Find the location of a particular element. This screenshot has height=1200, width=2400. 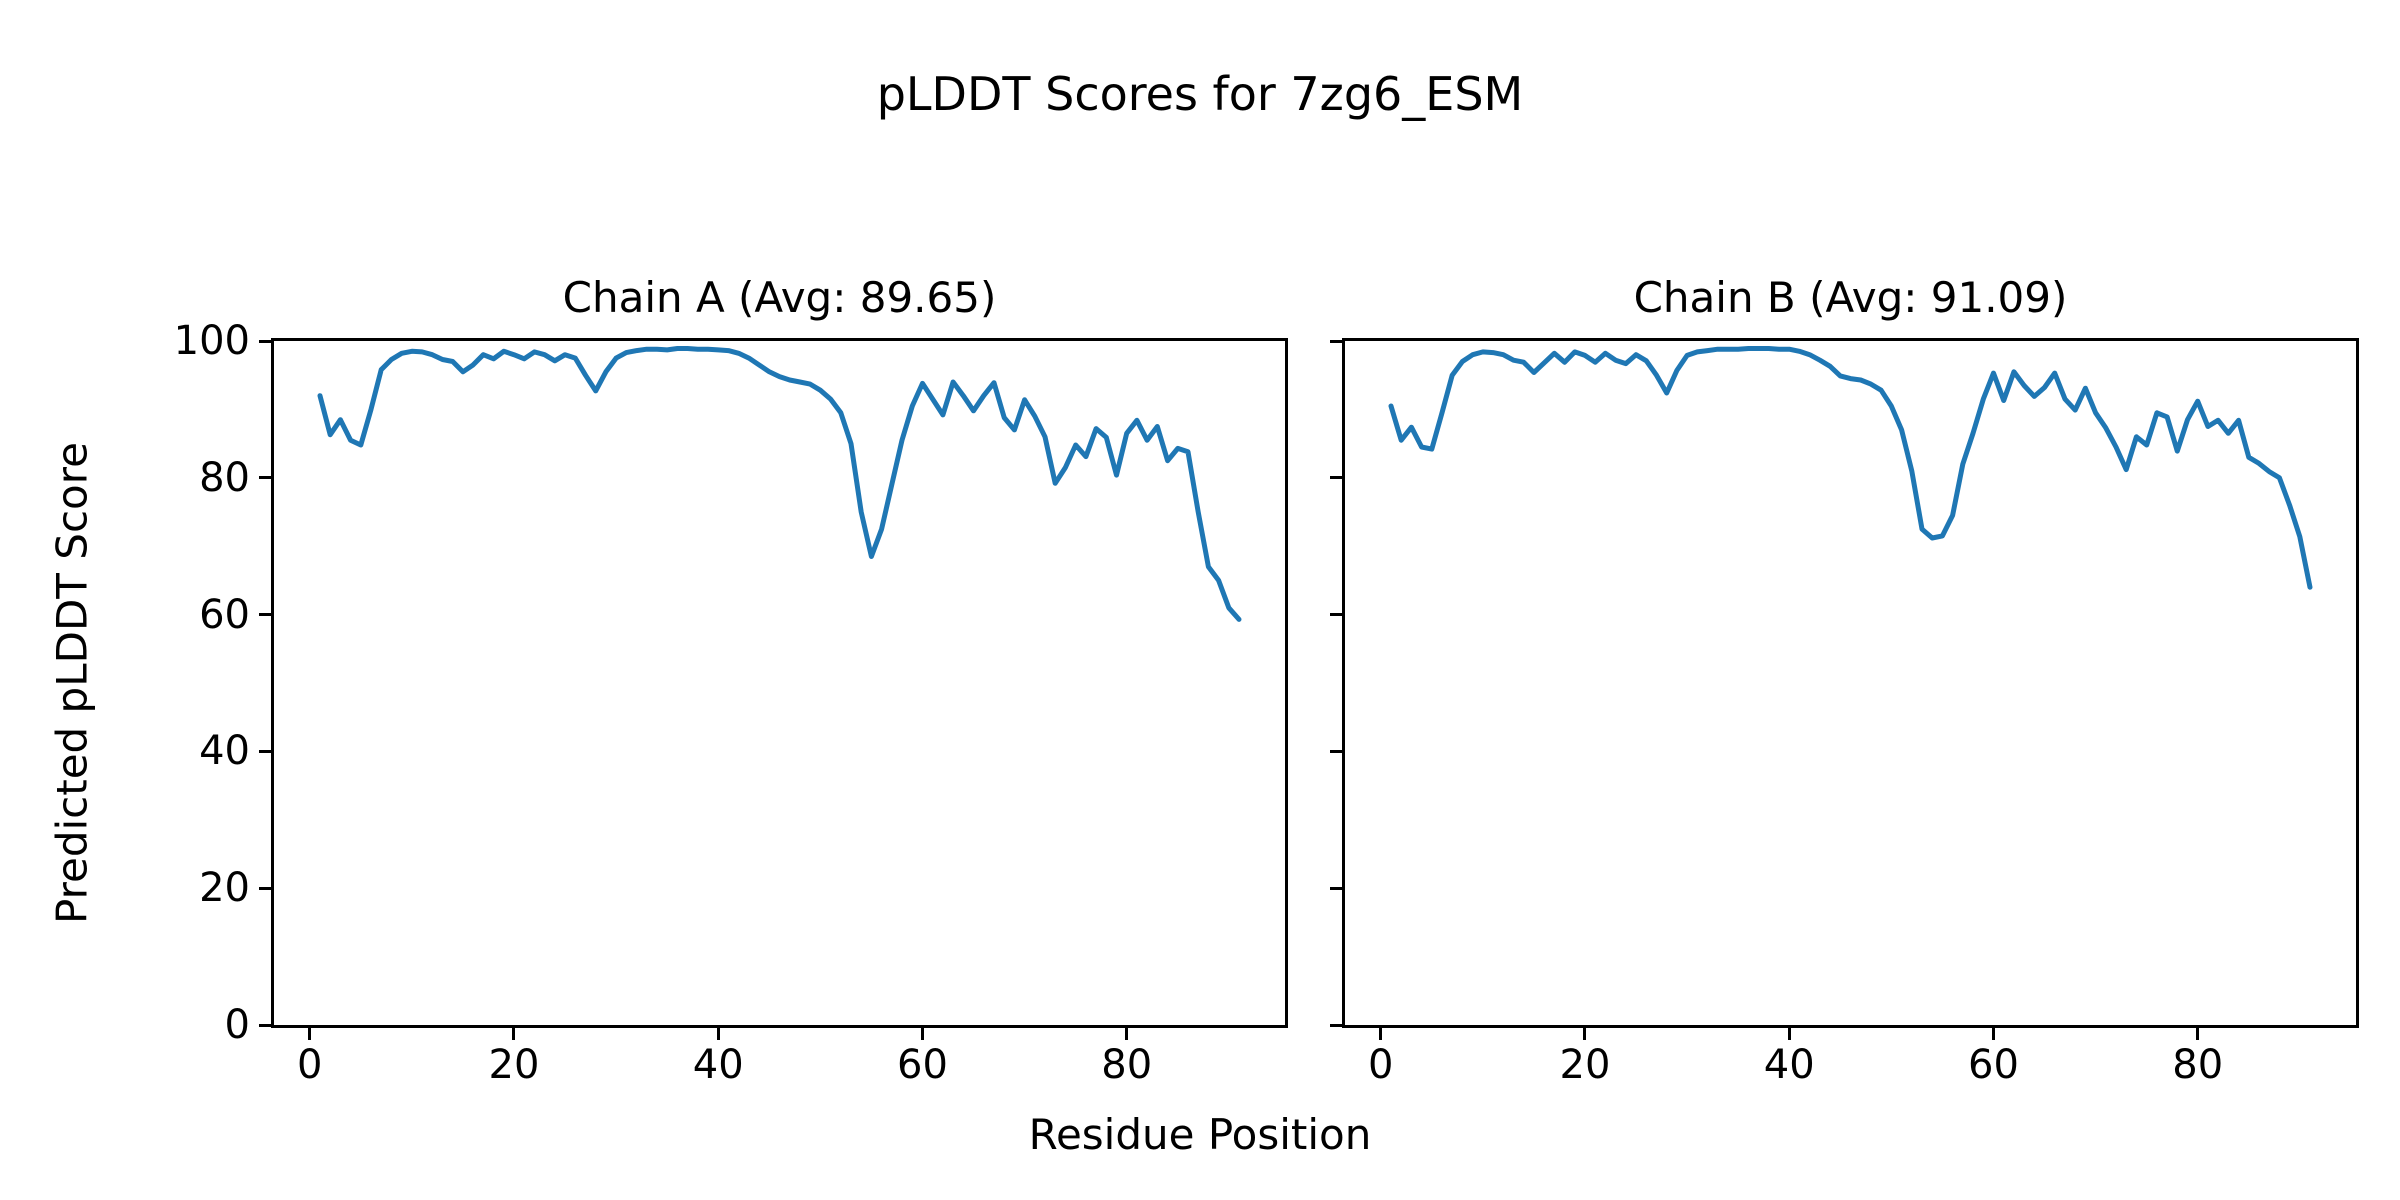

chain-b-plddt-line is located at coordinates (1850, 468).